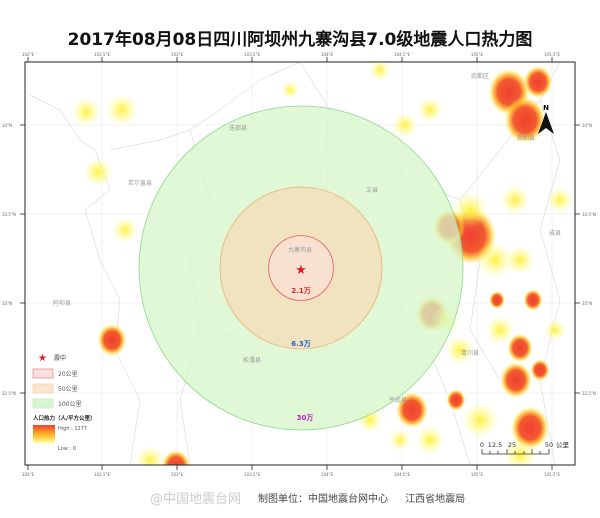  Describe the element at coordinates (327, 474) in the screenshot. I see `longitude-tick-label: 104°E` at that location.